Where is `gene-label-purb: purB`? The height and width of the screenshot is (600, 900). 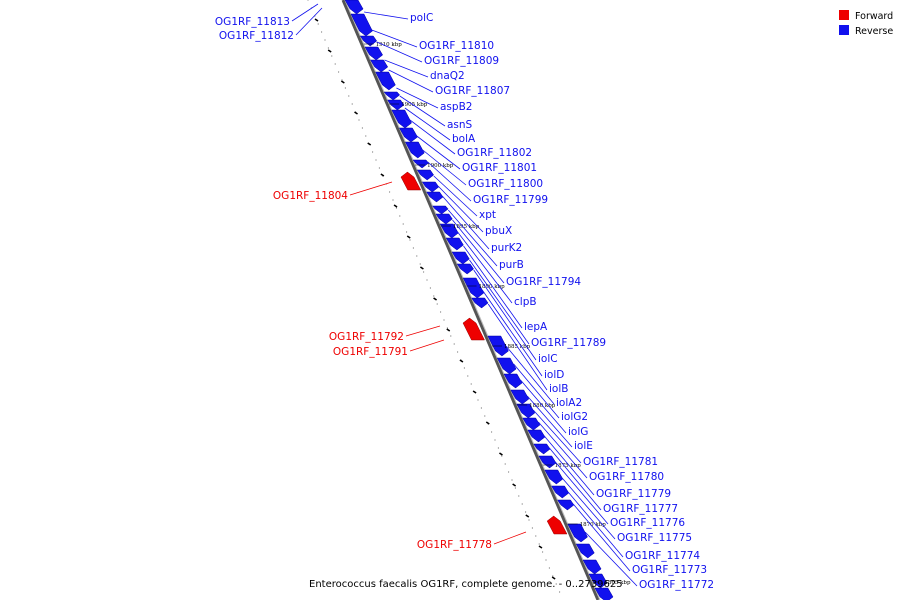 gene-label-purb: purB is located at coordinates (511, 265).